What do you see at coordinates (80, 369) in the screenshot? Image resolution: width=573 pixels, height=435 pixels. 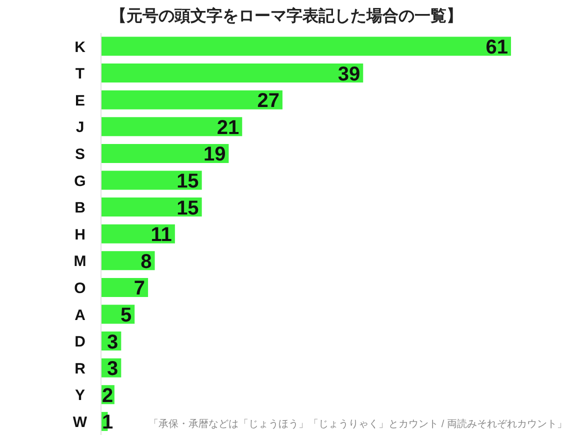 I see `y-tick-label: R` at bounding box center [80, 369].